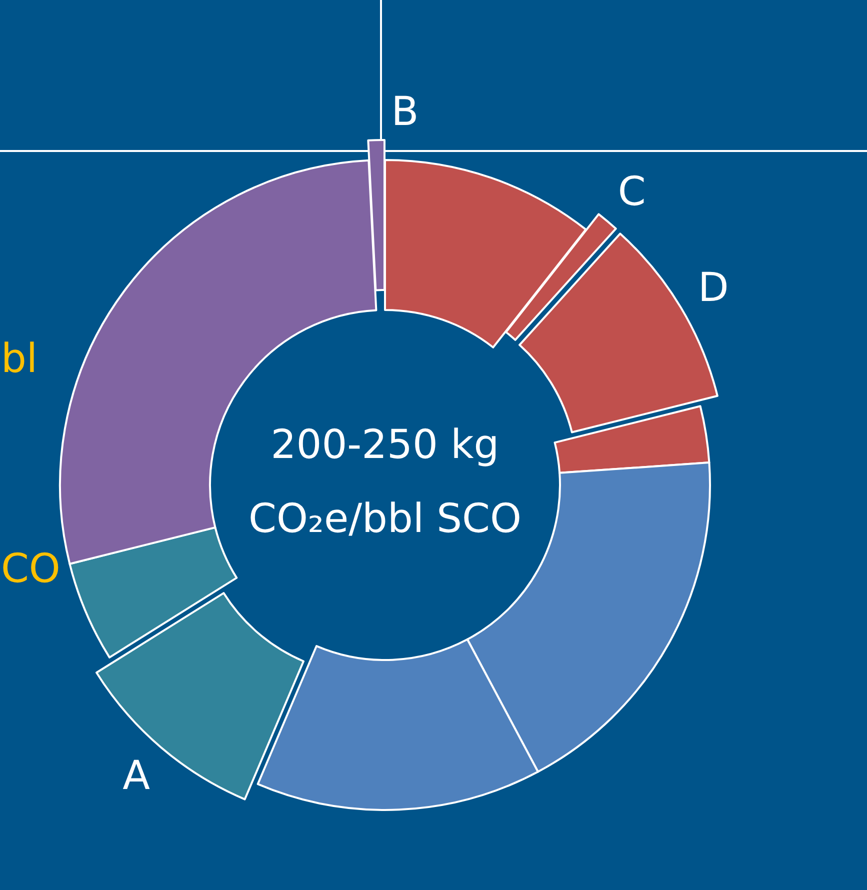  Describe the element at coordinates (136, 776) in the screenshot. I see `slice-label: A` at that location.